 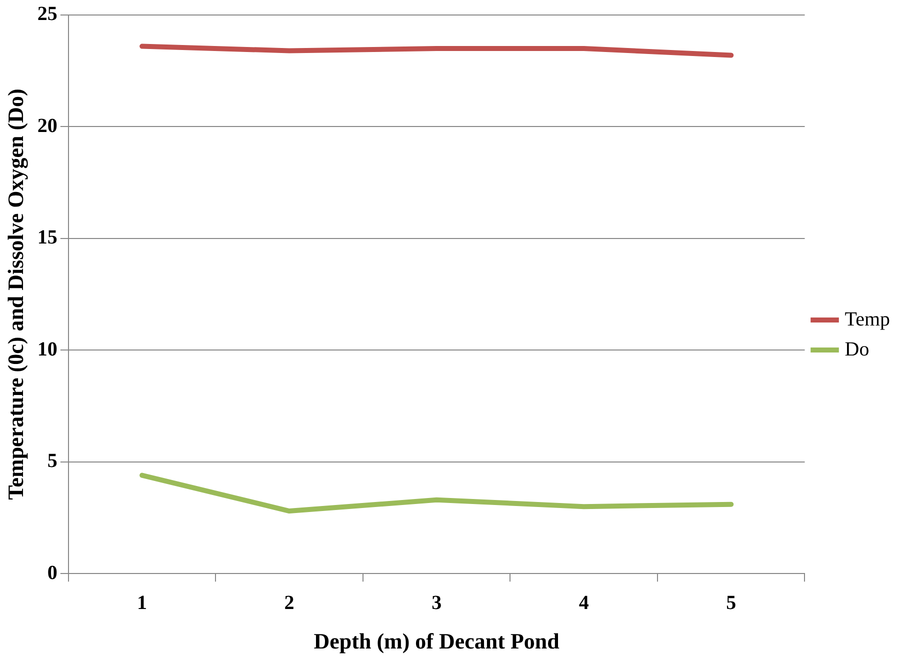 What do you see at coordinates (583, 603) in the screenshot?
I see `x-tick-label: 4` at bounding box center [583, 603].